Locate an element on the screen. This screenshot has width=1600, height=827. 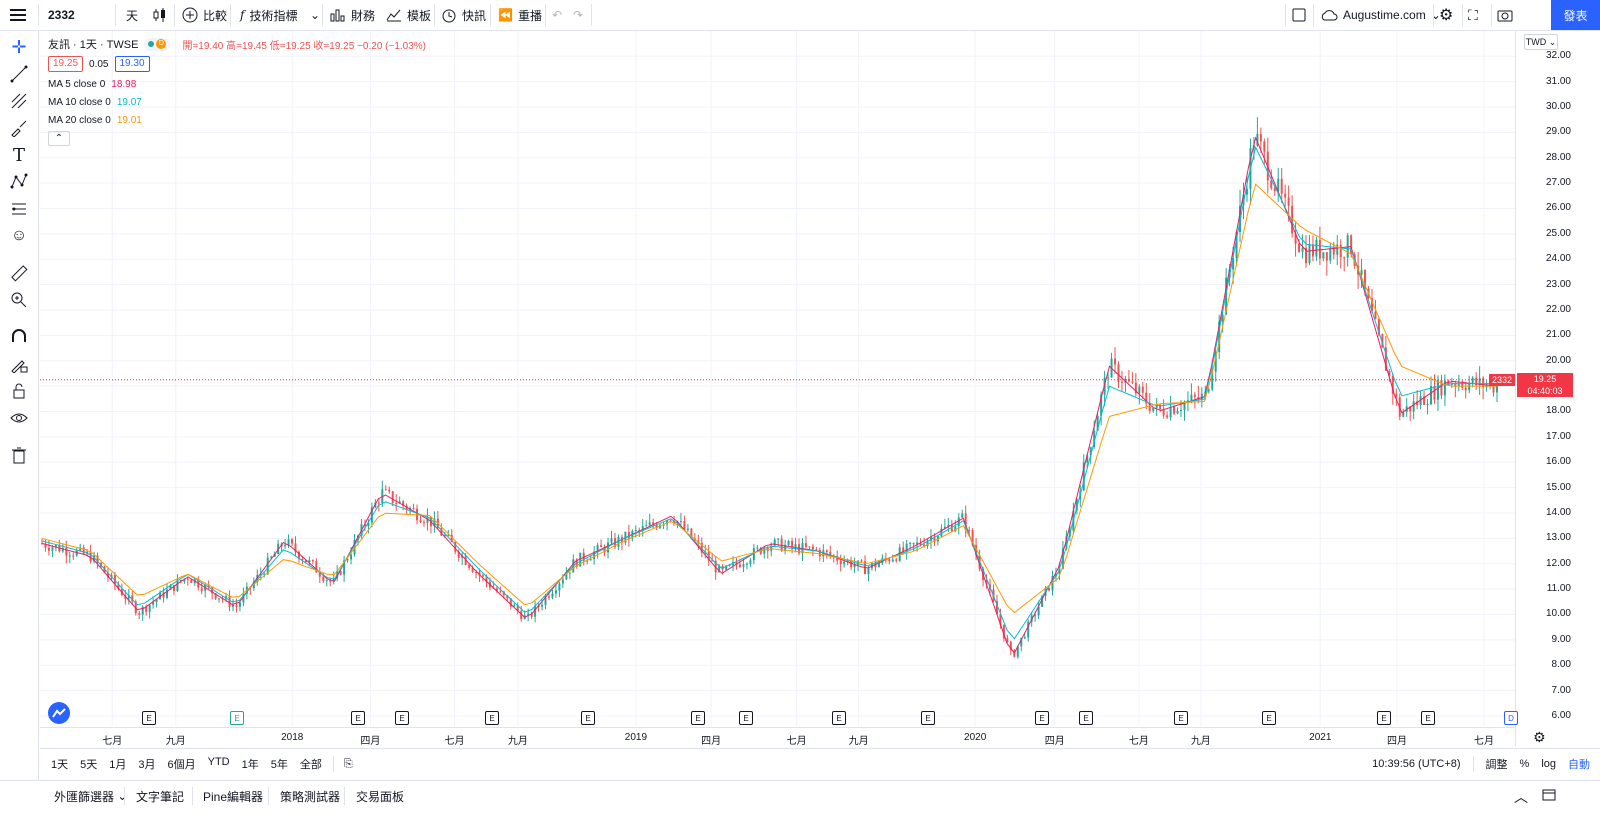
undo-button: ↶ is located at coordinates (557, 15).